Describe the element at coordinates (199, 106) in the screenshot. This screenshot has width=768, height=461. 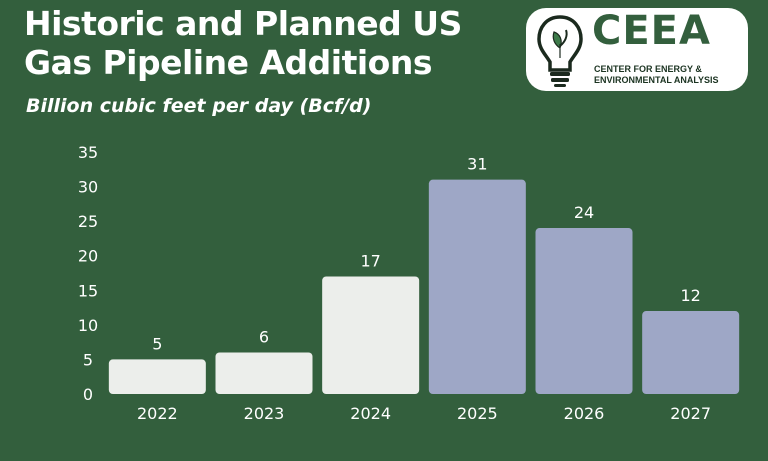
I see `chart-subtitle: Billion cubic feet per day (Bcf/d)` at that location.